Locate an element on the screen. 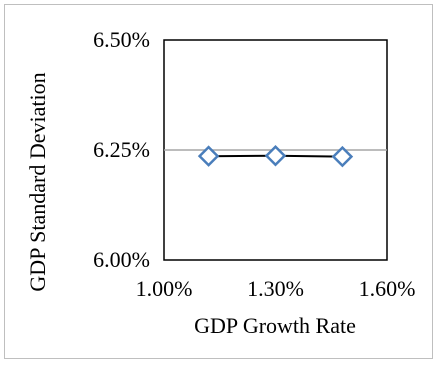 This screenshot has width=439, height=365. markers-group is located at coordinates (275, 156).